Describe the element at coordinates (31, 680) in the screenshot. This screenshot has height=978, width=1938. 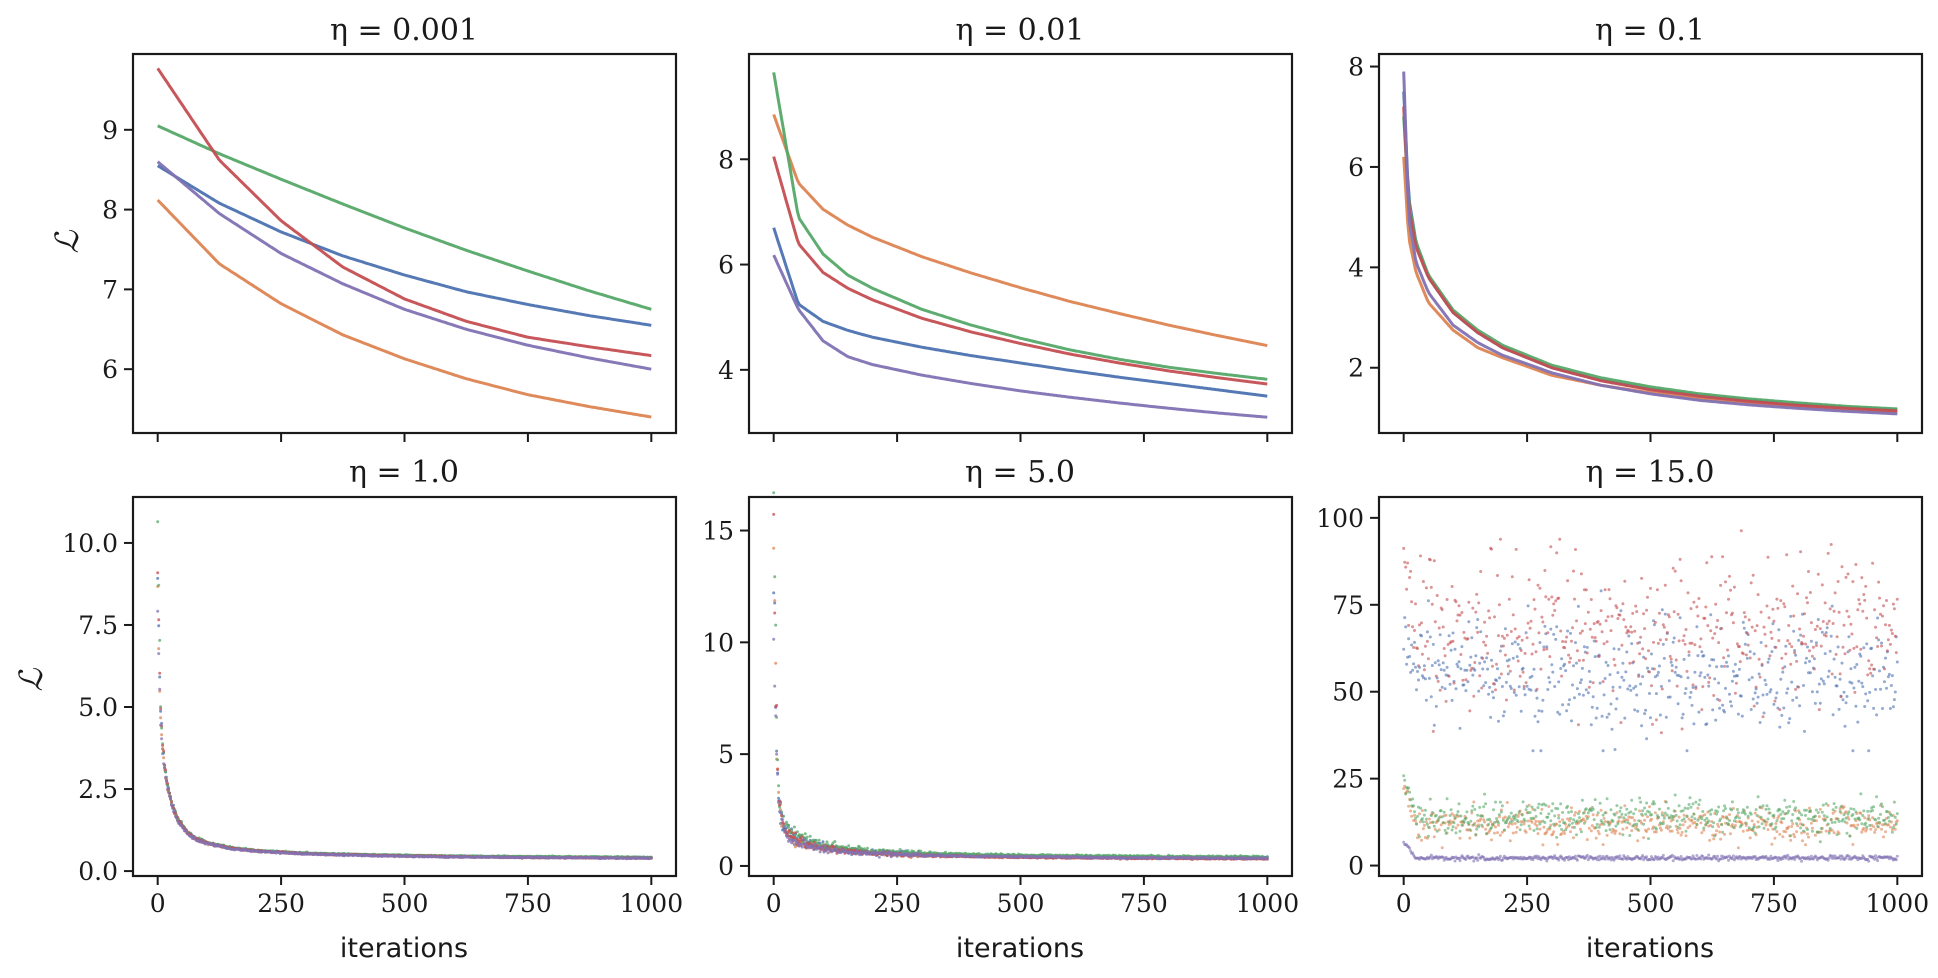
I see `y-axis-label: ℒ` at that location.